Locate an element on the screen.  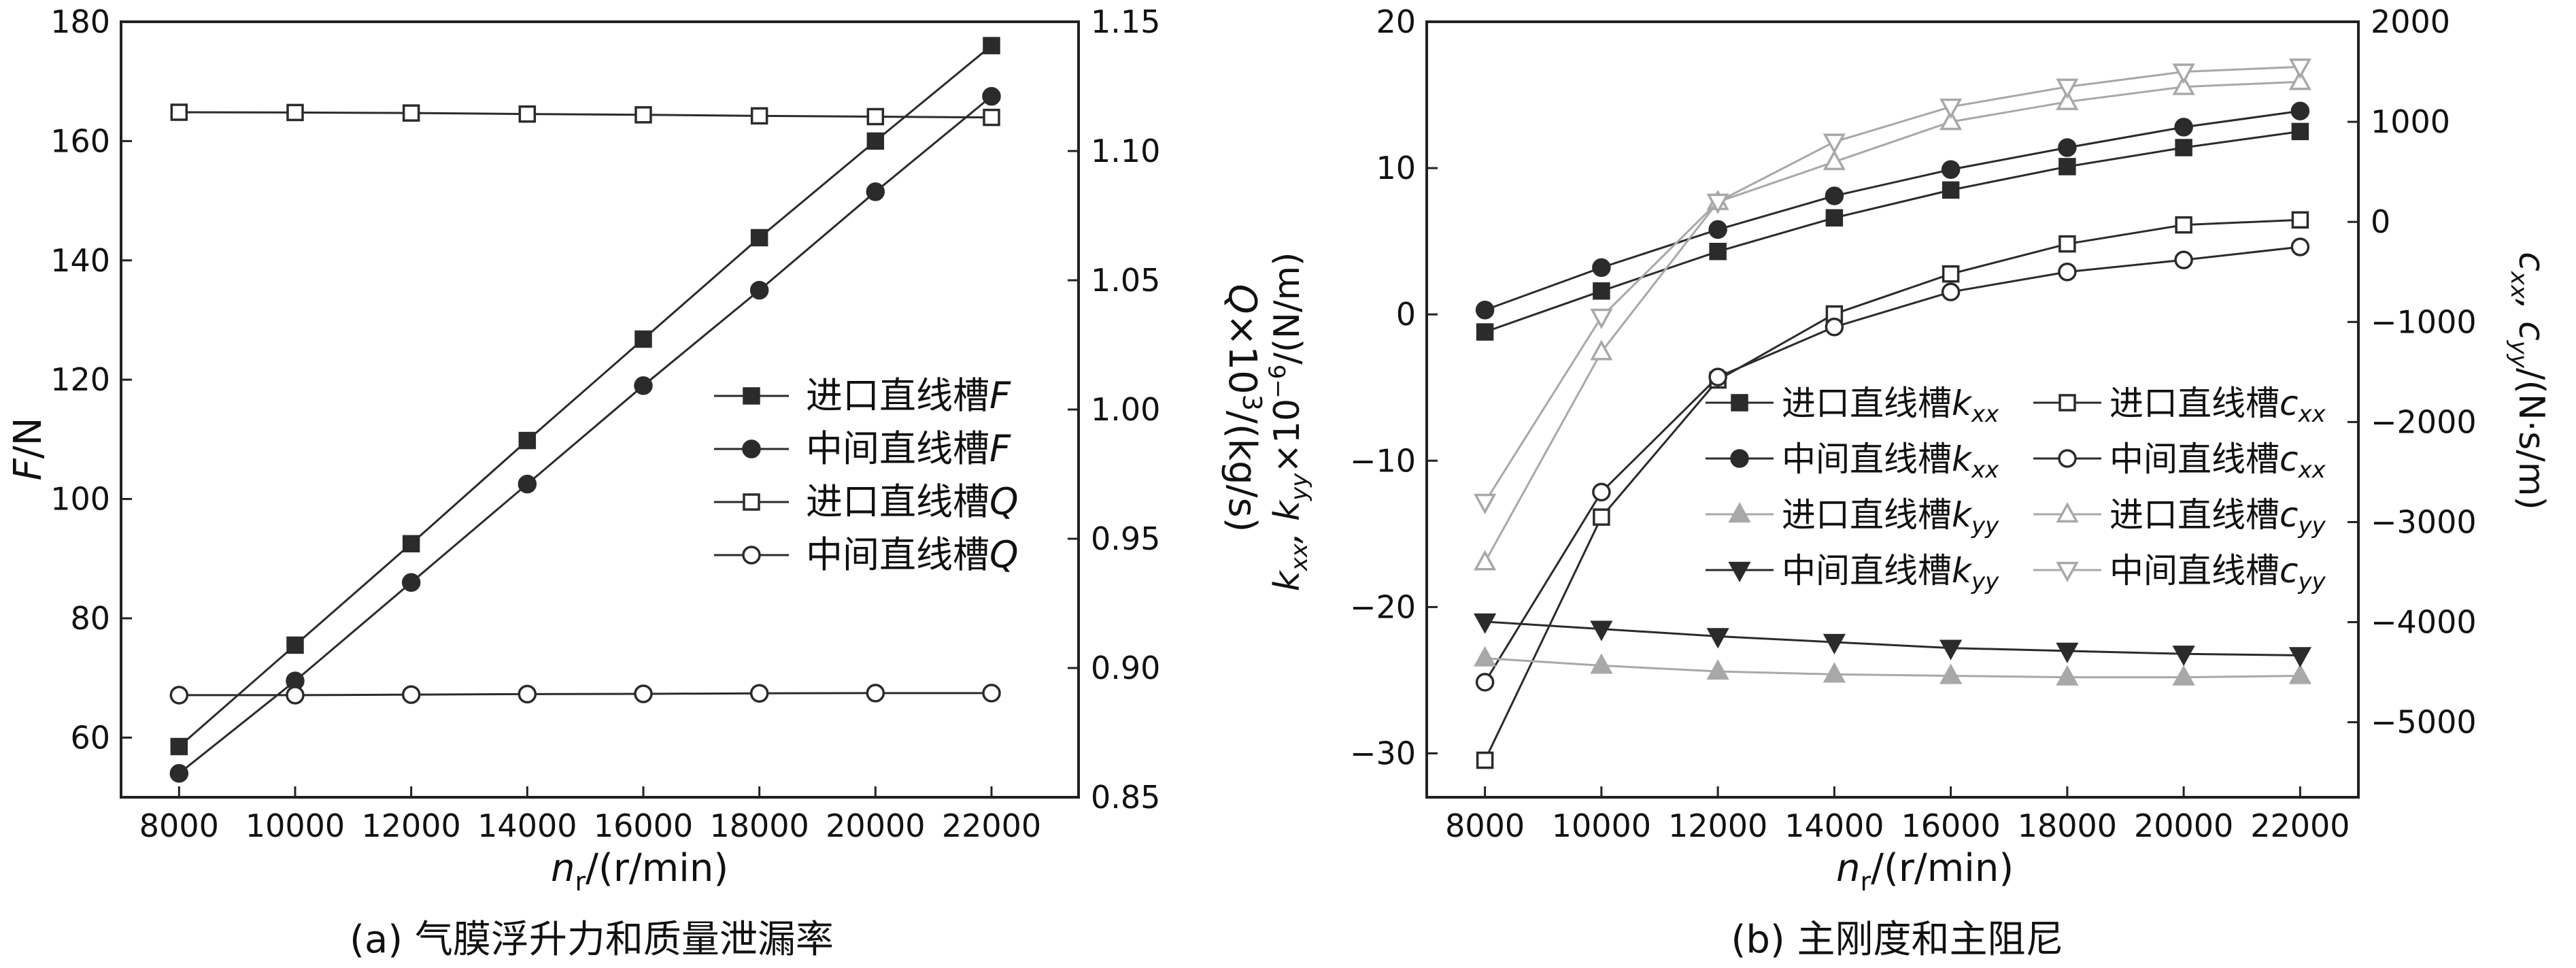
left-y-tick-label: −20 is located at coordinates (1383, 606).